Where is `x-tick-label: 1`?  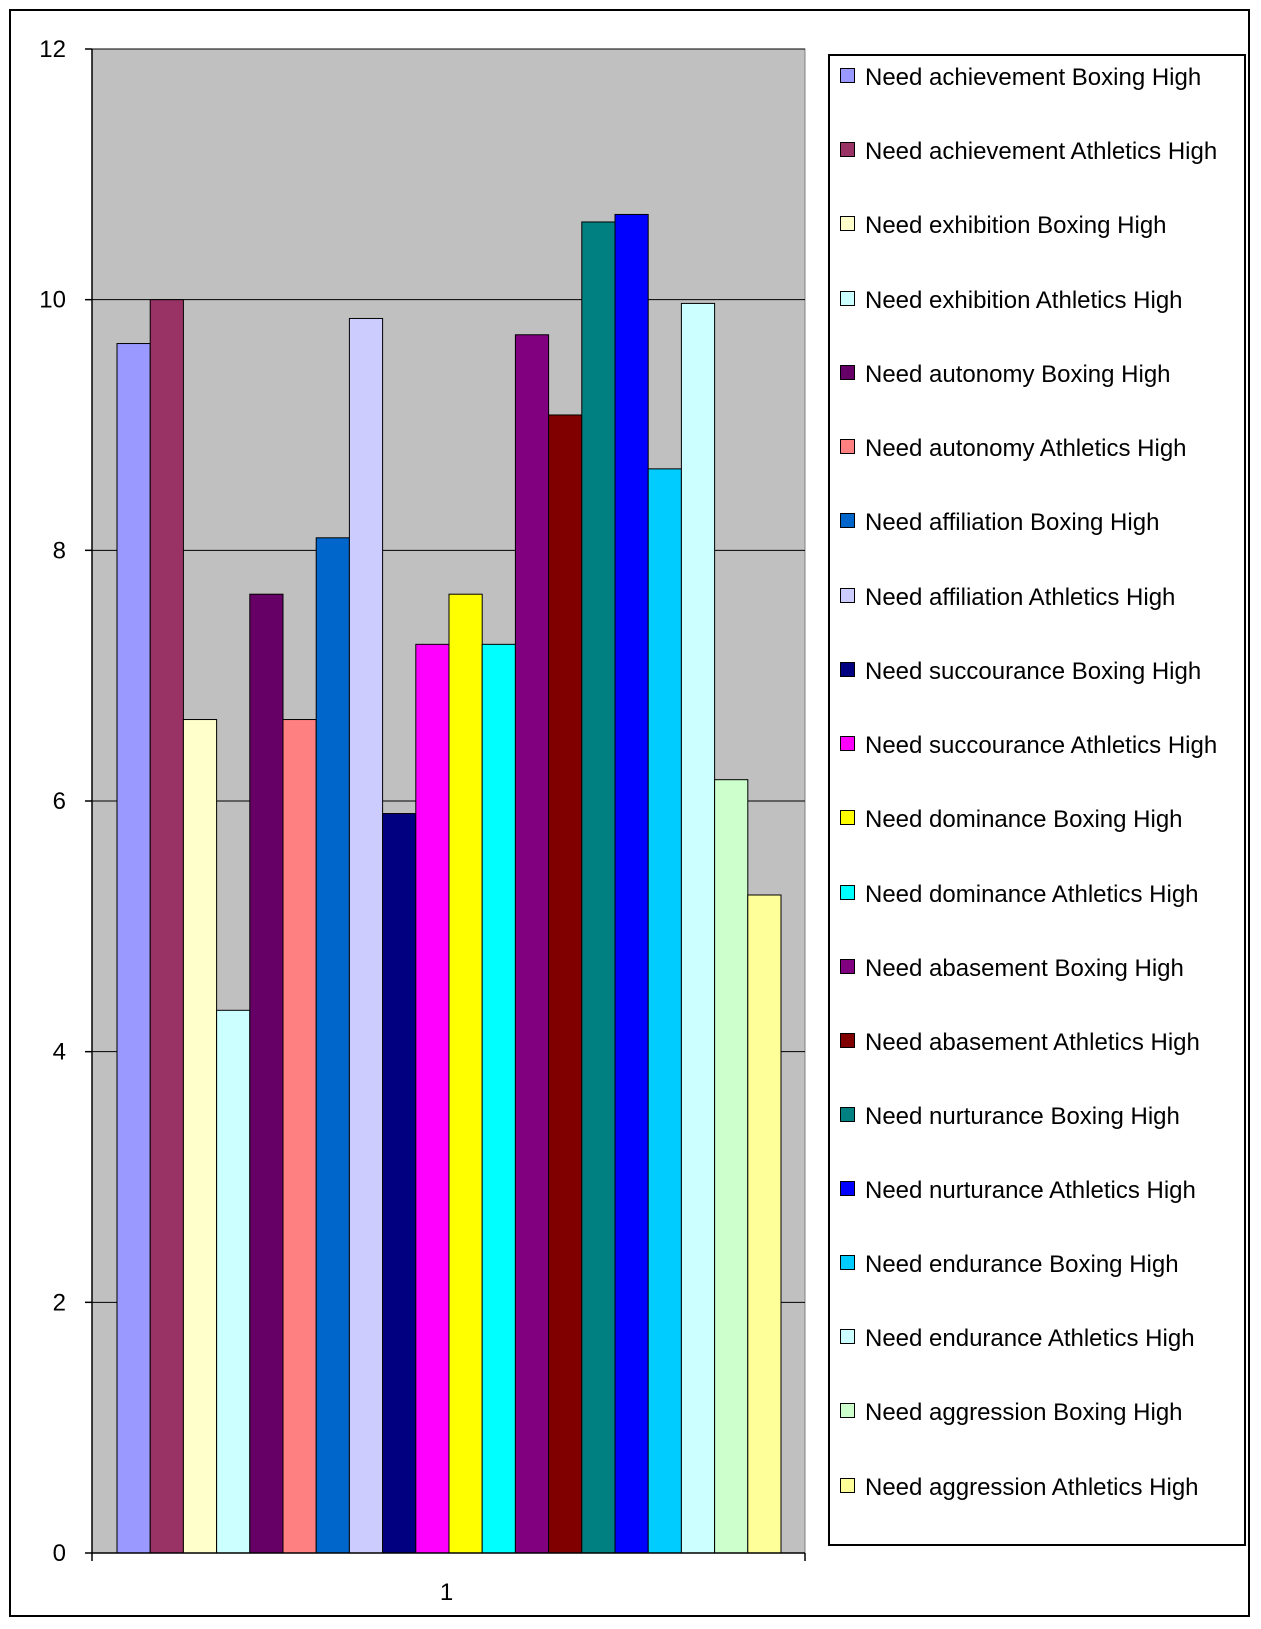 x-tick-label: 1 is located at coordinates (446, 1592).